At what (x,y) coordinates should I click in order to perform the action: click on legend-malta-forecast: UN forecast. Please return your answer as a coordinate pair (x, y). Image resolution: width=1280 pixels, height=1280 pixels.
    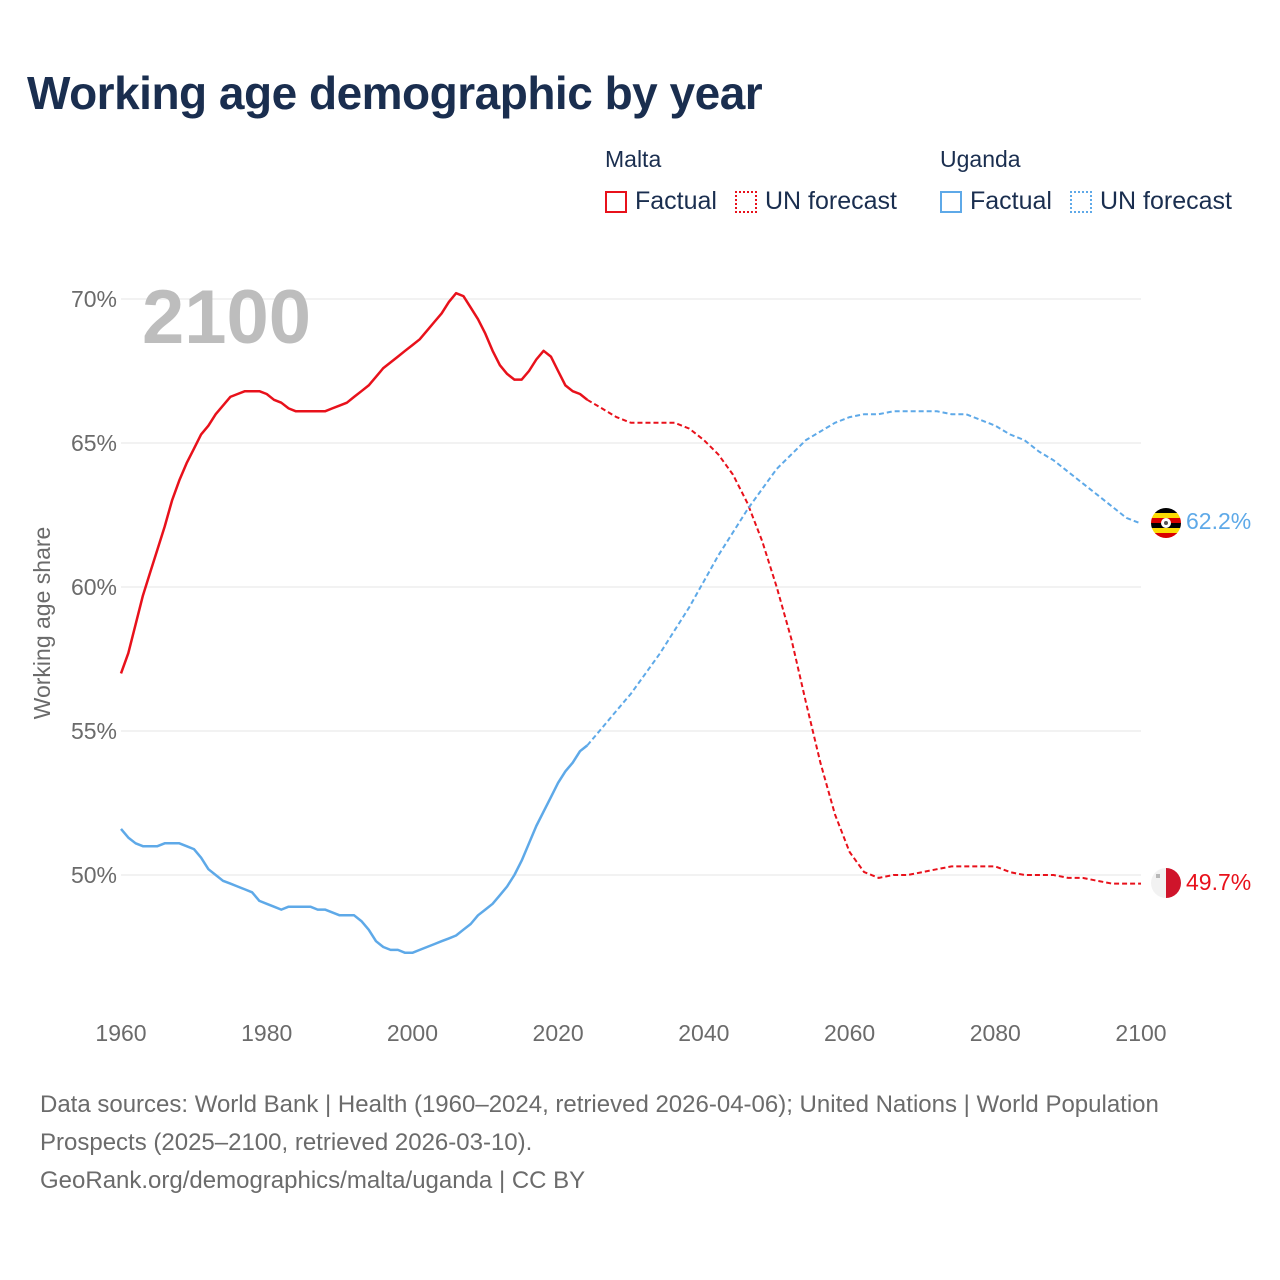
    Looking at the image, I should click on (815, 201).